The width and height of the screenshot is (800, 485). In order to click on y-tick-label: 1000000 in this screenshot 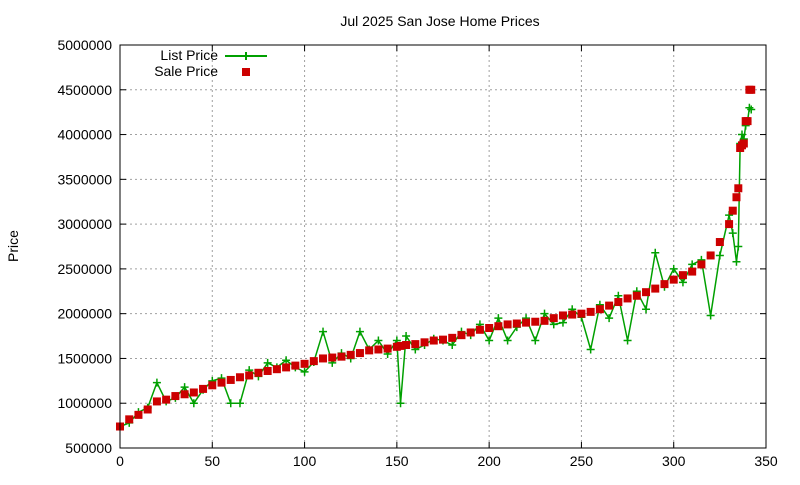, I will do `click(84, 403)`.